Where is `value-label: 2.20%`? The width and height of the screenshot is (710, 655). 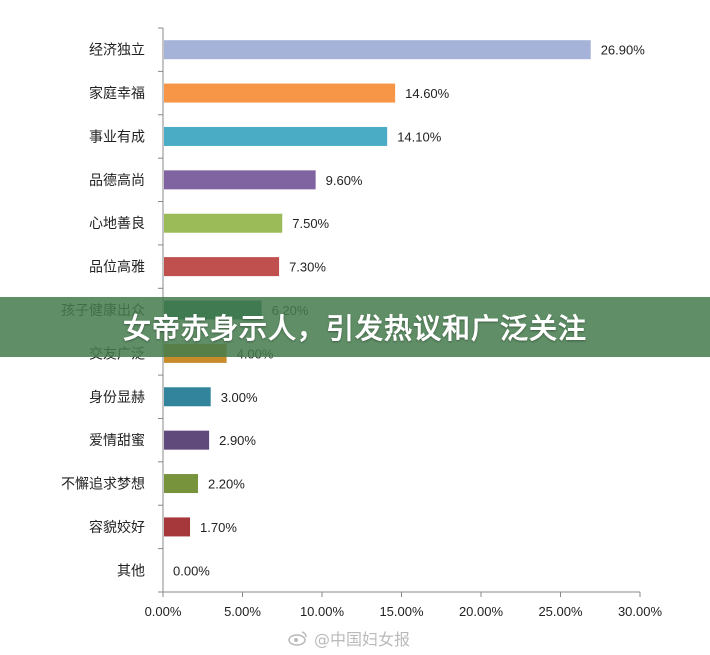
value-label: 2.20% is located at coordinates (226, 484).